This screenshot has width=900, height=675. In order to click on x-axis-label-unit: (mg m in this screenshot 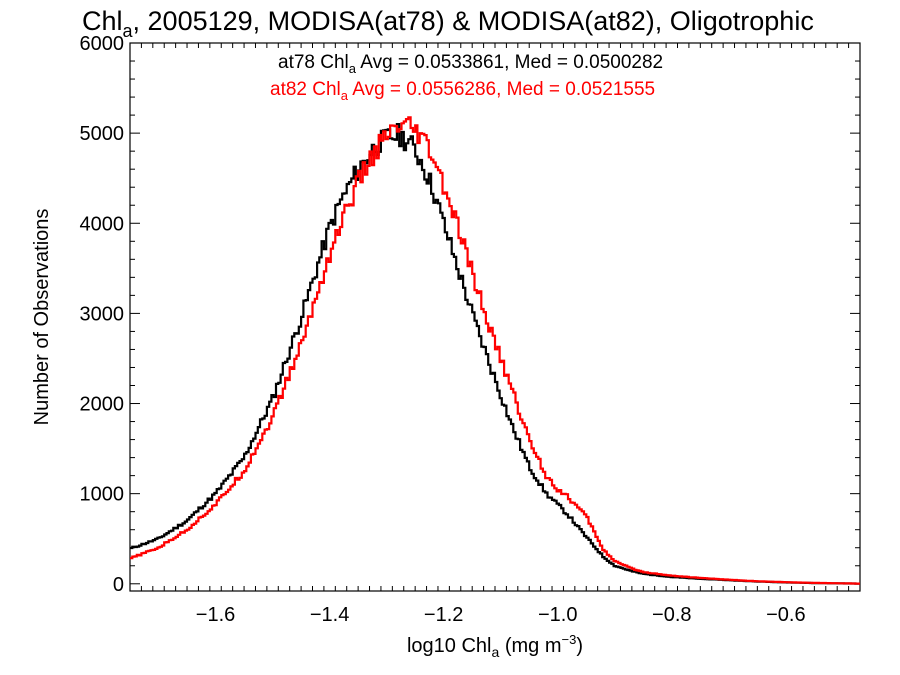, I will do `click(530, 646)`.